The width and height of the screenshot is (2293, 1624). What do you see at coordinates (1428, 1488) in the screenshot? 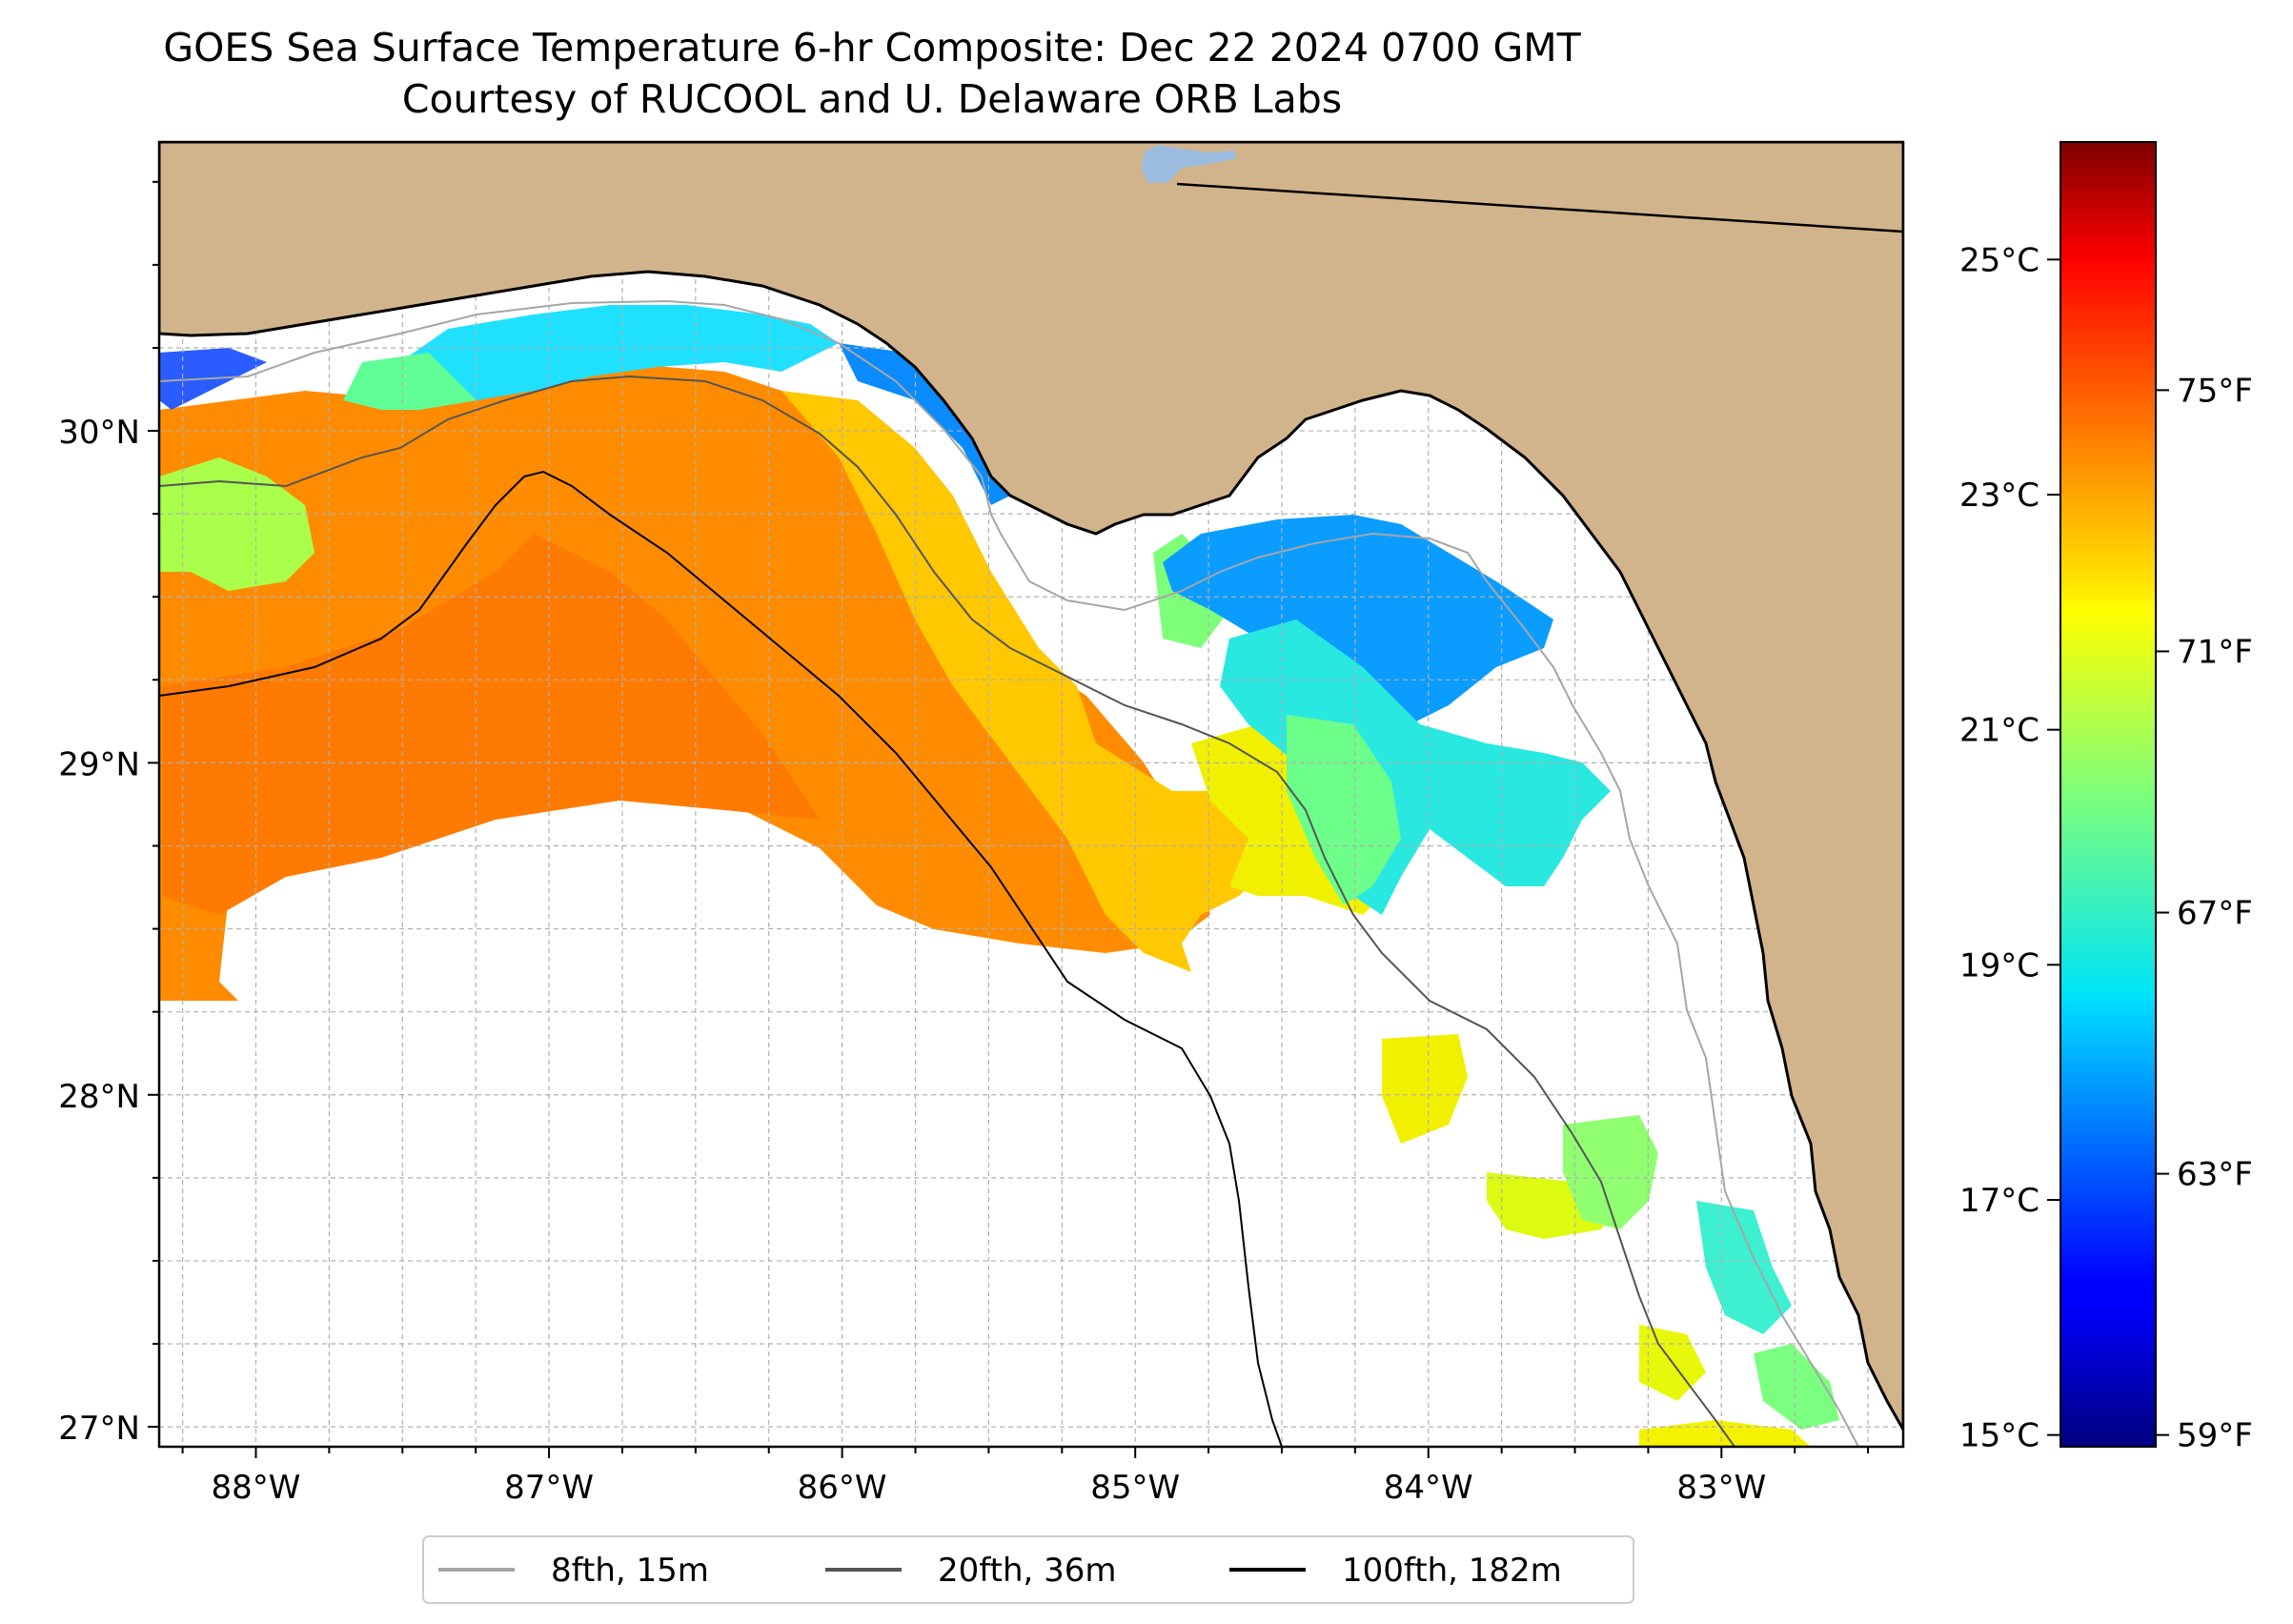
I see `lon-tick-label: 84°W` at bounding box center [1428, 1488].